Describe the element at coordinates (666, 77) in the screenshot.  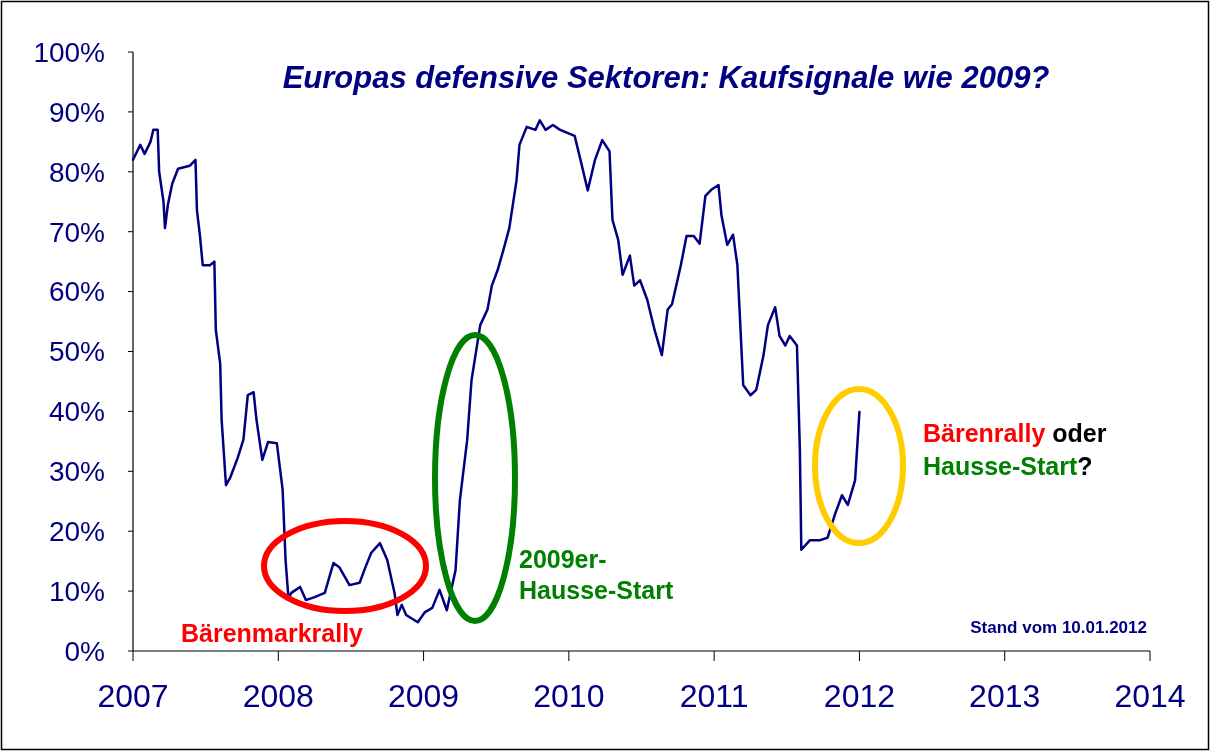
I see `chart-title: Europas defensive Sektoren: Kaufsignale wie 2009?` at that location.